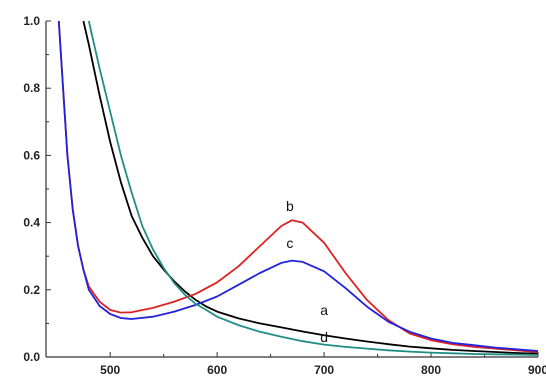 The height and width of the screenshot is (381, 546). What do you see at coordinates (324, 370) in the screenshot?
I see `x-tick-label: 700` at bounding box center [324, 370].